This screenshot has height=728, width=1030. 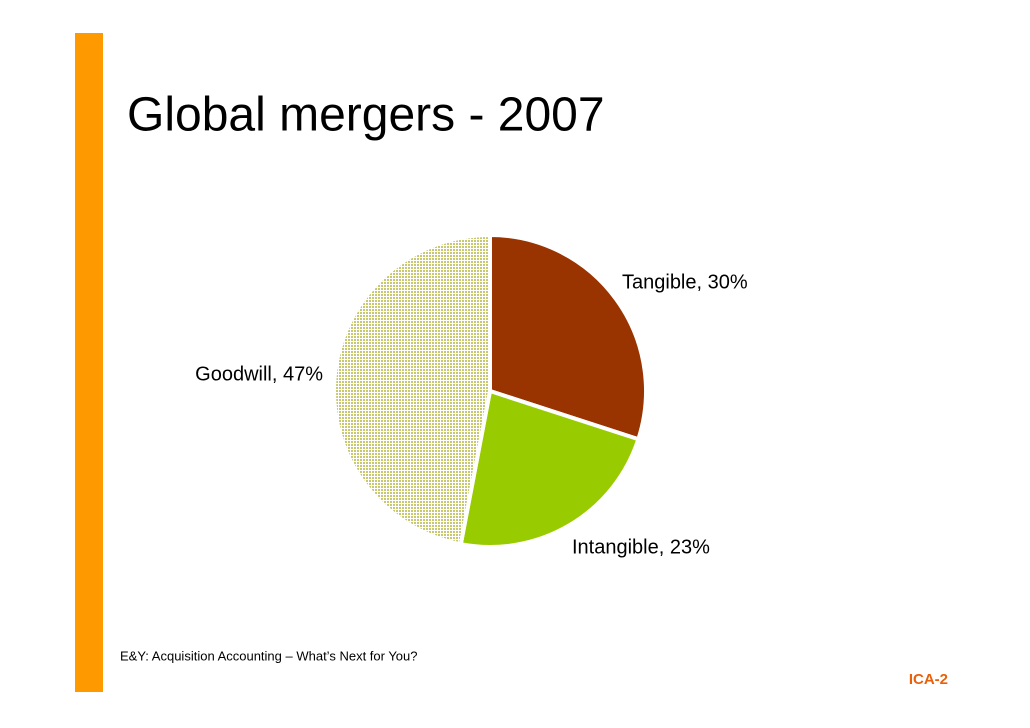 What do you see at coordinates (641, 547) in the screenshot?
I see `data-label: Intangible, 23%` at bounding box center [641, 547].